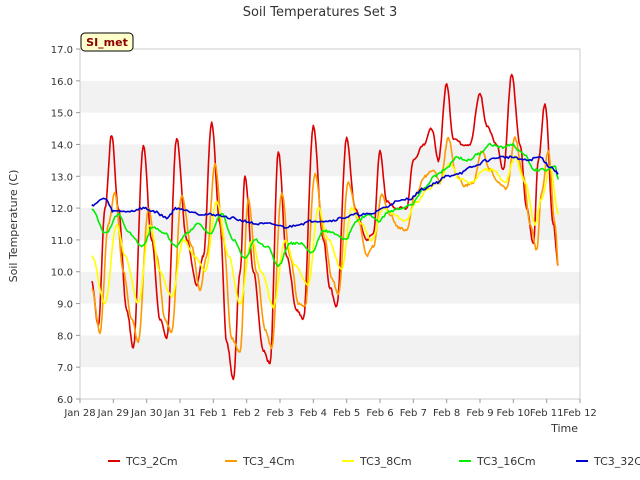 This screenshot has width=640, height=480. What do you see at coordinates (479, 413) in the screenshot?
I see `x-tick-label: Feb 9` at bounding box center [479, 413].